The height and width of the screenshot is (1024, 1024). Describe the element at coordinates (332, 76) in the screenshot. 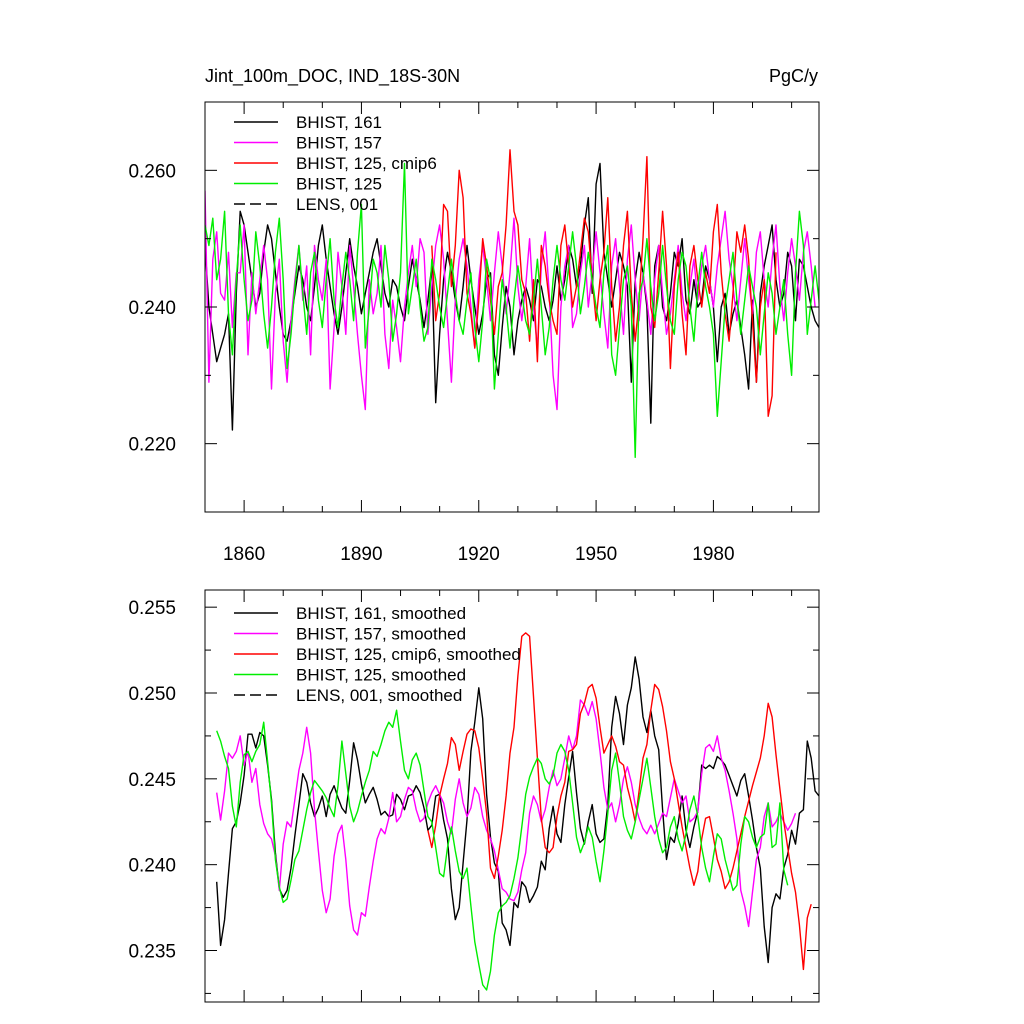

I see `top-panel-title: Jint_100m_DOC, IND_18S-30N` at that location.